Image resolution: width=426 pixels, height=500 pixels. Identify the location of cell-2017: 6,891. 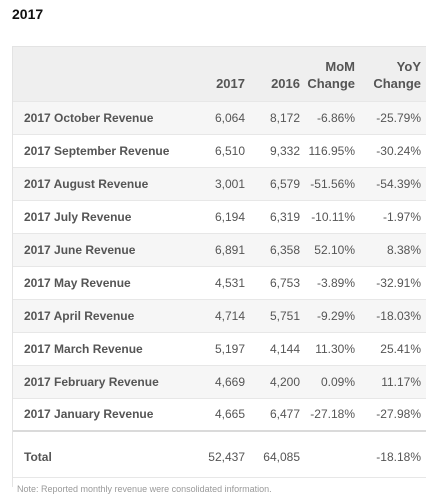
(229, 249).